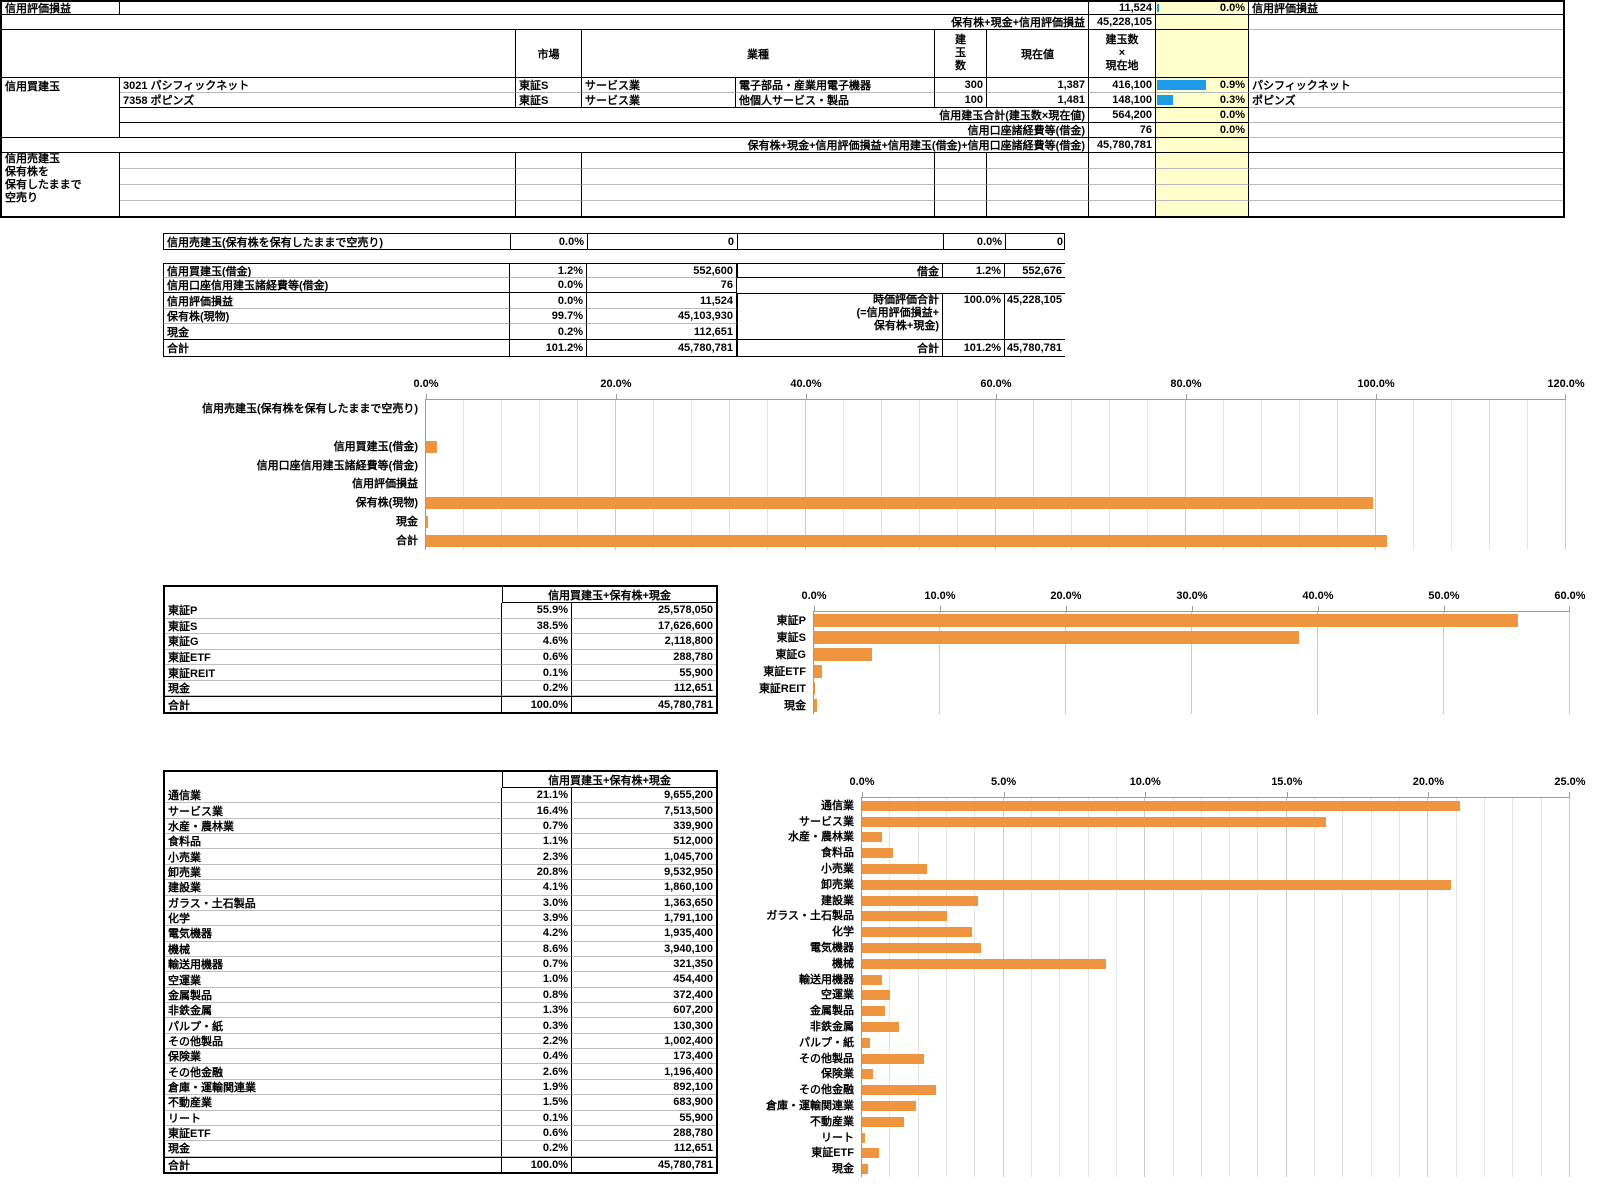  I want to click on cell-industry-label: 倉庫・運輸関連業, so click(333, 1087).